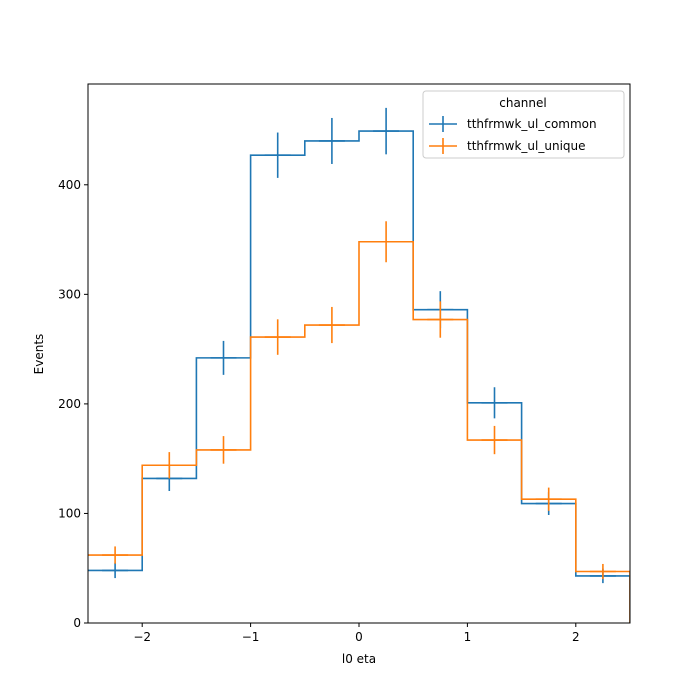  What do you see at coordinates (526, 146) in the screenshot?
I see `legend-label: tthfrmwk_ul_unique` at bounding box center [526, 146].